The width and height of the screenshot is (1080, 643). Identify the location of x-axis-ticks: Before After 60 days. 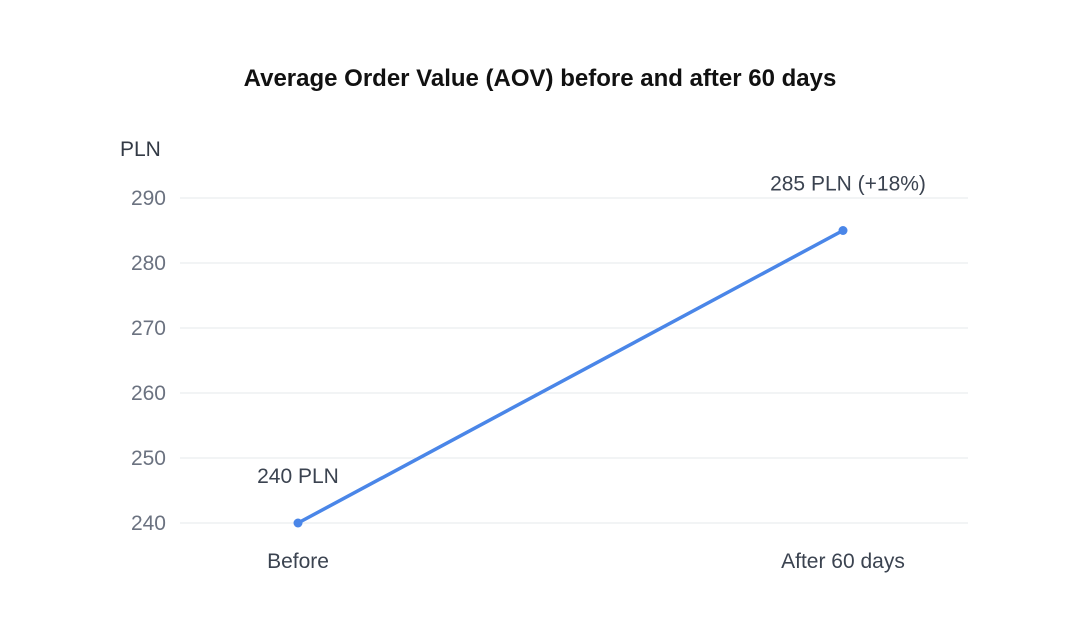
(586, 561).